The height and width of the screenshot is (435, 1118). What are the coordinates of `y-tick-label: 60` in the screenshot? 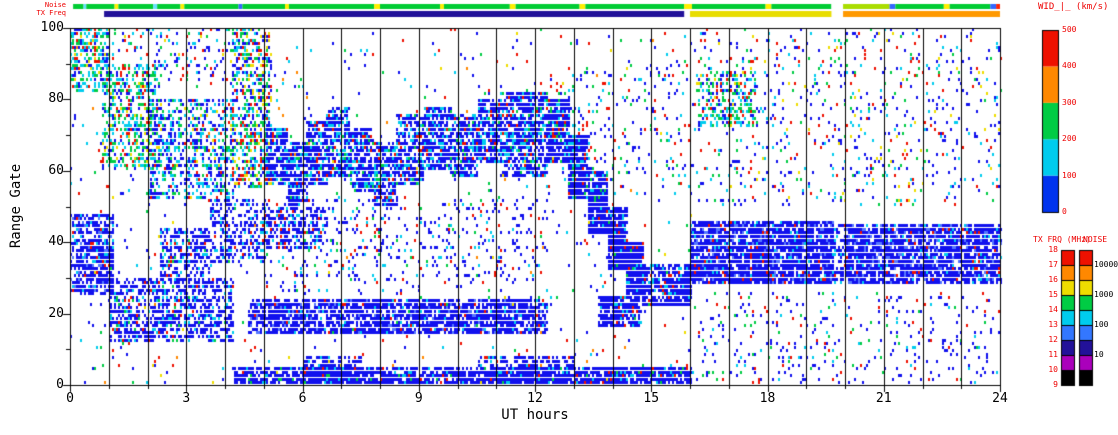 It's located at (56, 170).